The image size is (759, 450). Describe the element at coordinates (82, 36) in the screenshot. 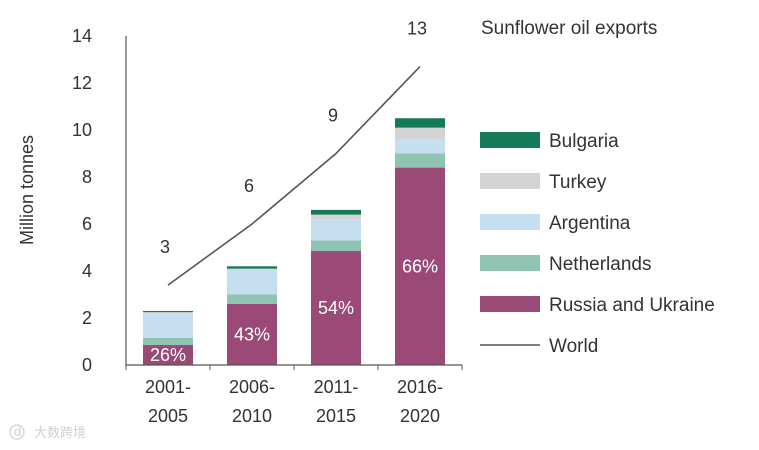

I see `y-tick-label: 14` at that location.